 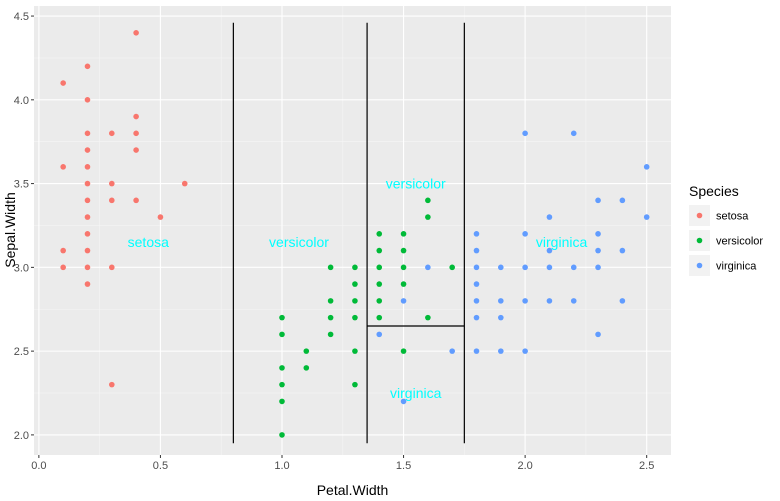 I want to click on legend-label-virginica: virginica, so click(x=736, y=267).